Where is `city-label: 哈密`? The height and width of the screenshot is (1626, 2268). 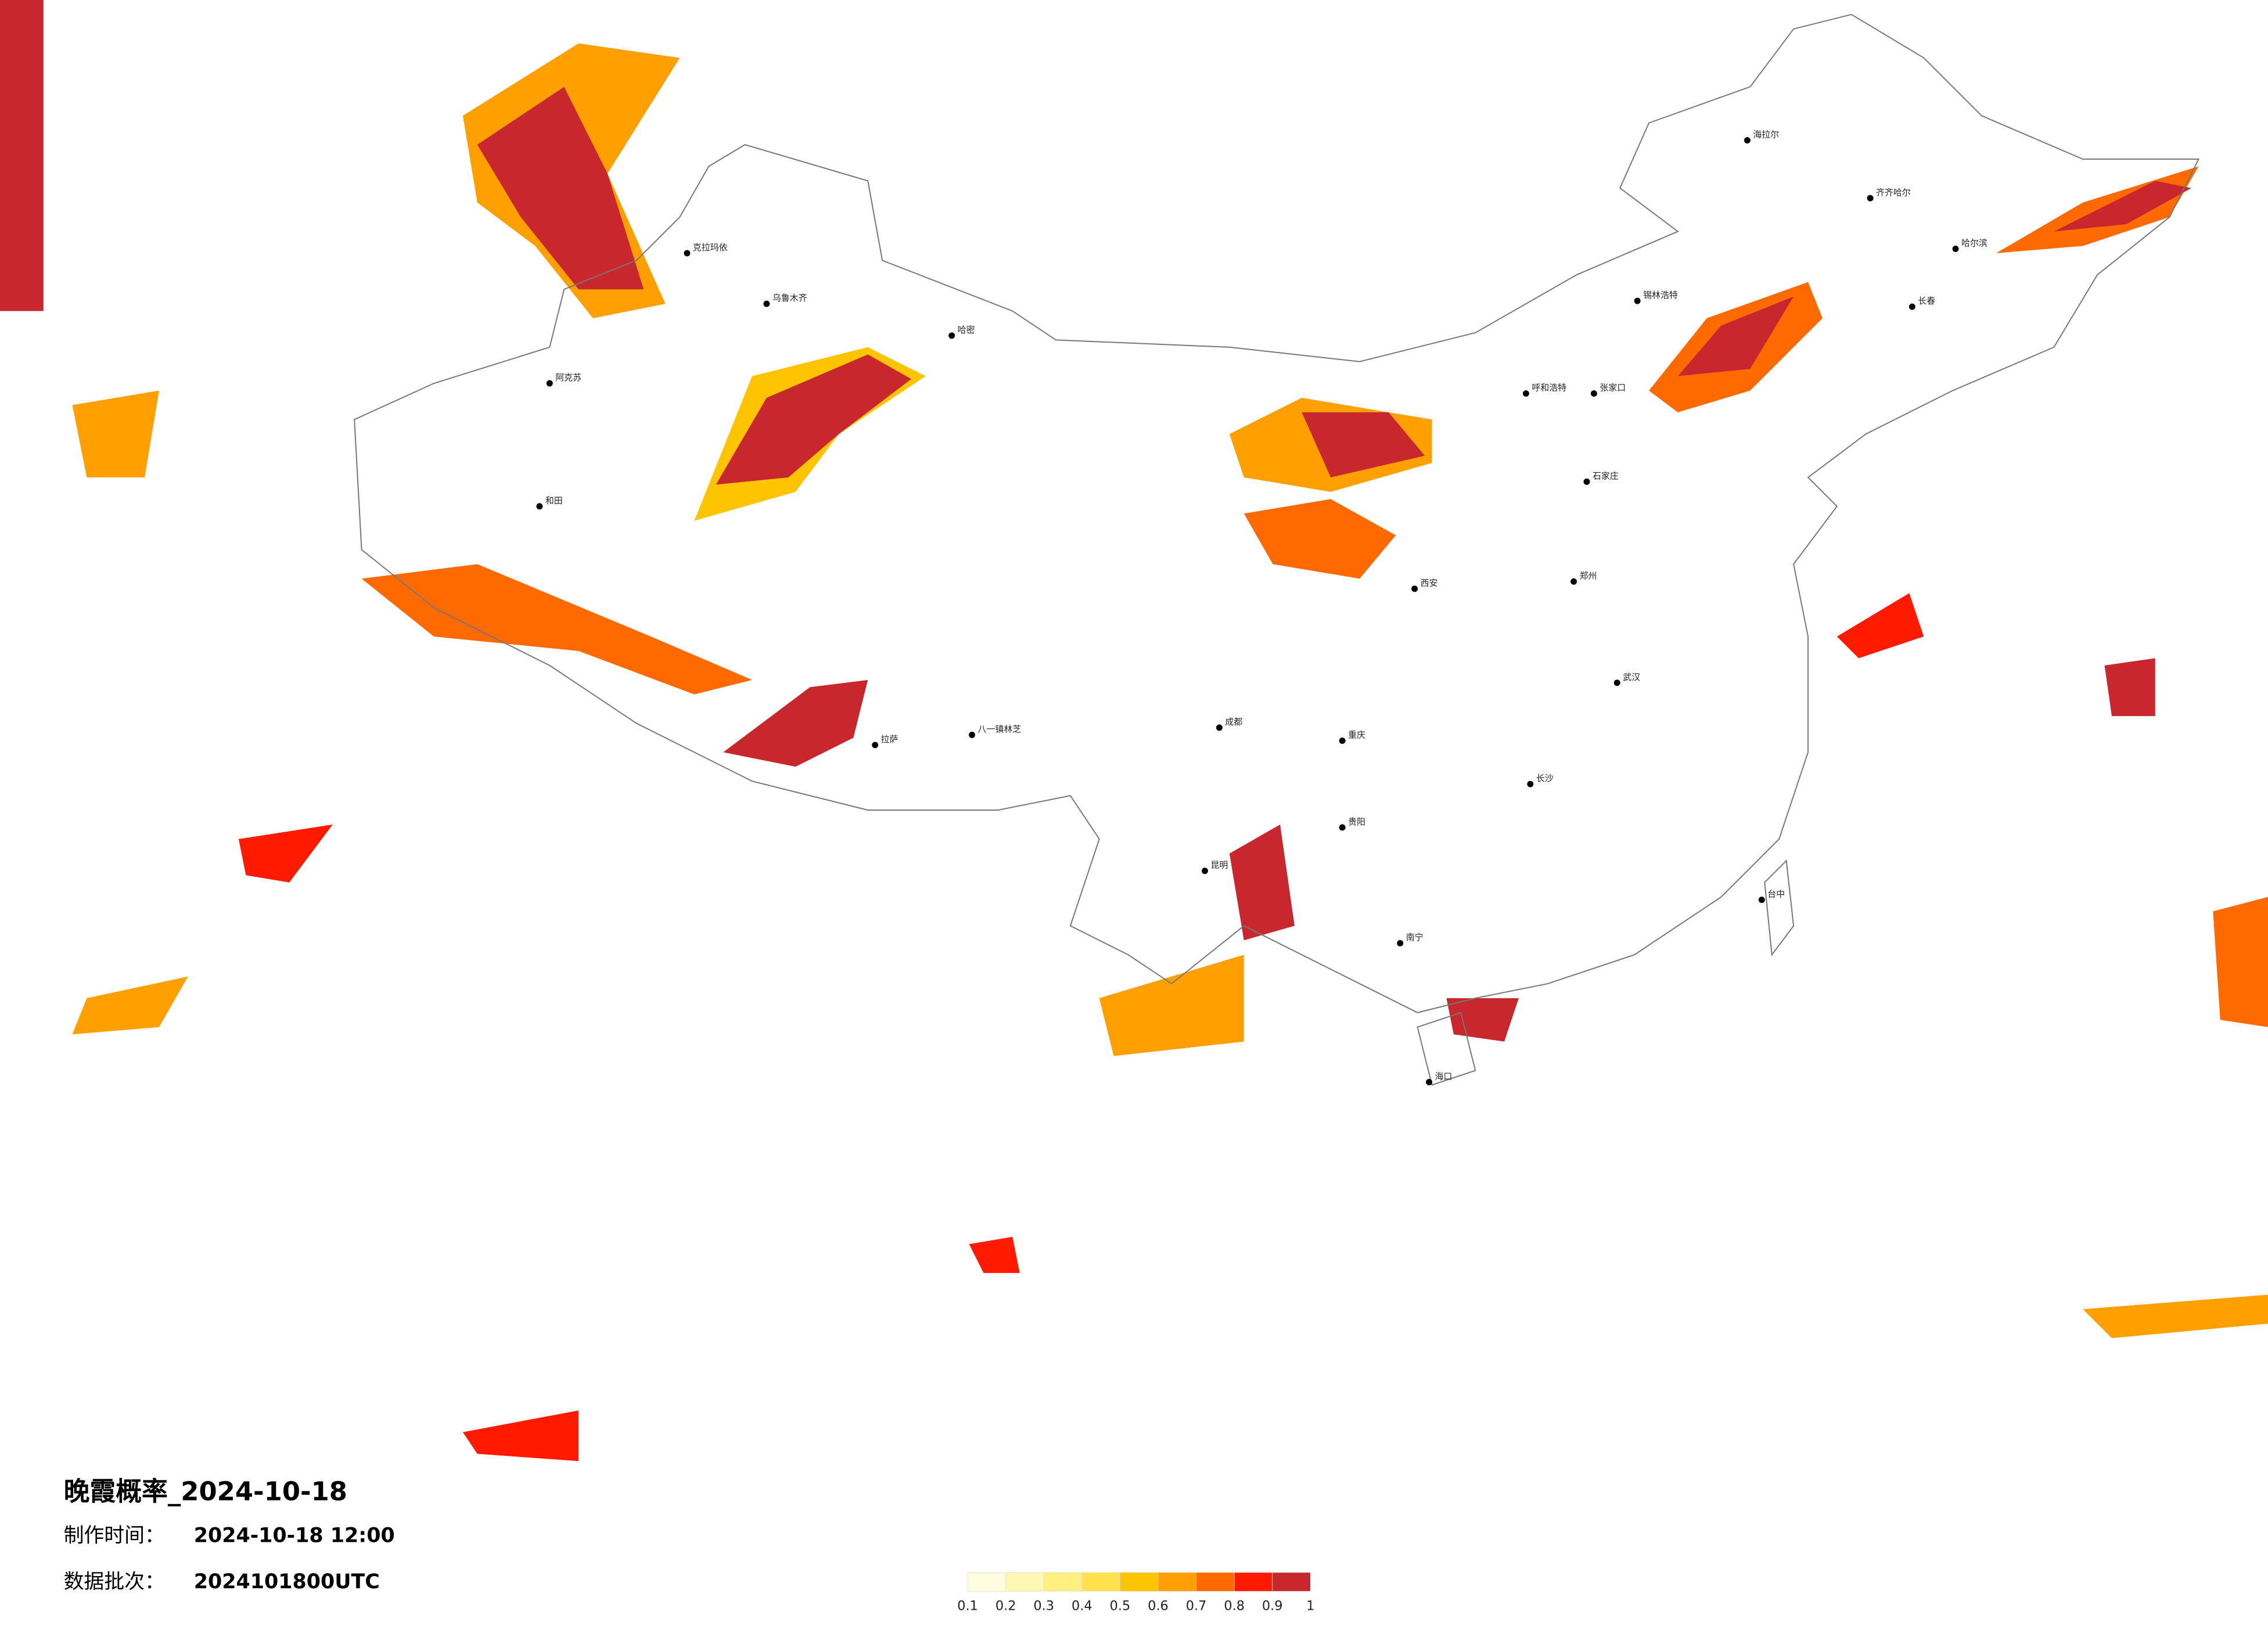 city-label: 哈密 is located at coordinates (966, 330).